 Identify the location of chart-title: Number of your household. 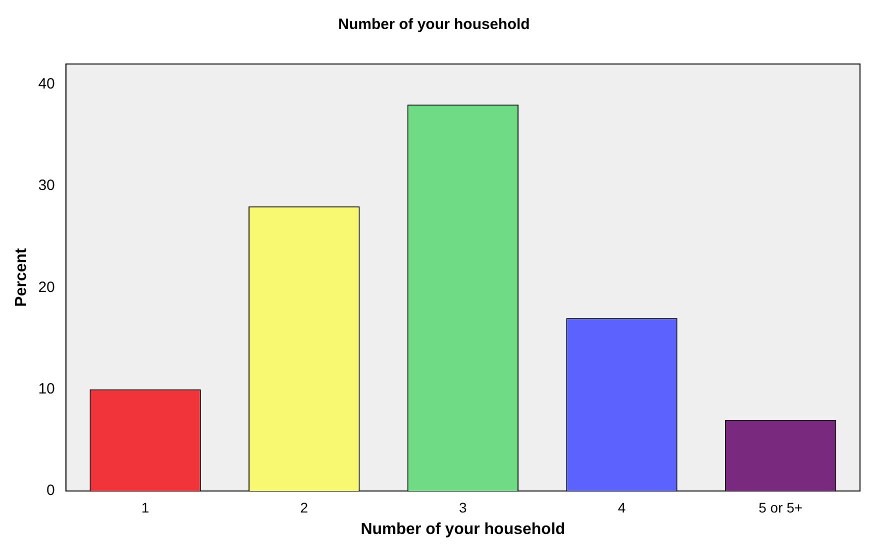
(434, 25).